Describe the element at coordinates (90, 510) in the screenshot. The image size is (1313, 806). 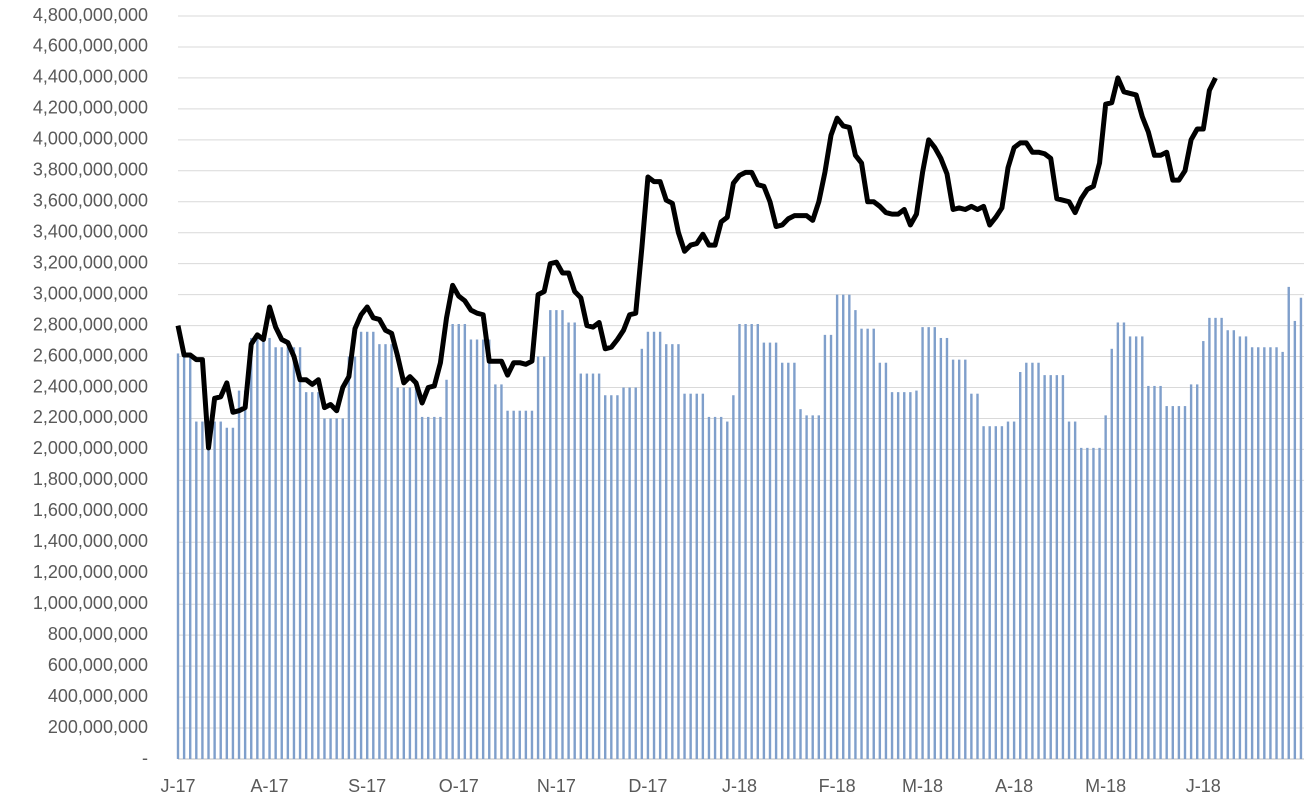
I see `y-tick-label: 1,600,000,000` at that location.